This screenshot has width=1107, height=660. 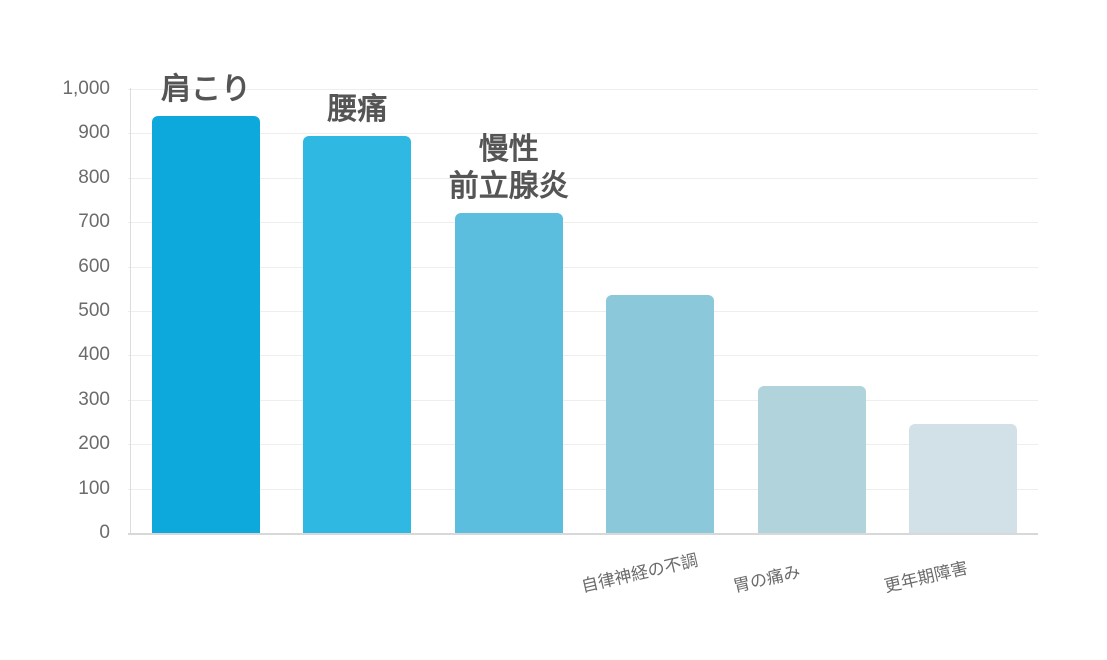 I want to click on y-tick-label: 700, so click(x=94, y=222).